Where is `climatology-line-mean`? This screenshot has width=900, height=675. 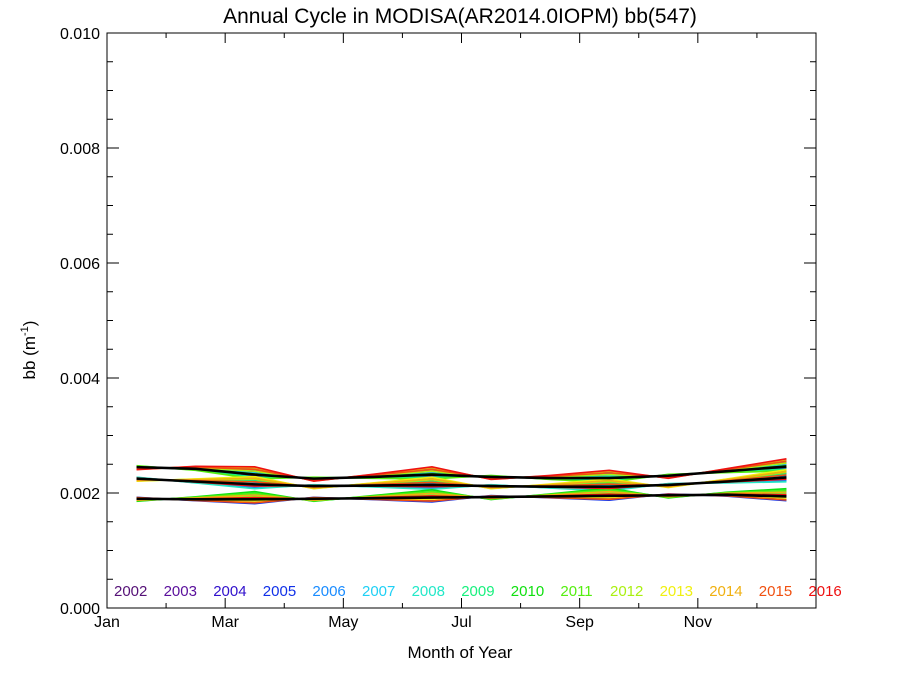
climatology-line-mean is located at coordinates (461, 482).